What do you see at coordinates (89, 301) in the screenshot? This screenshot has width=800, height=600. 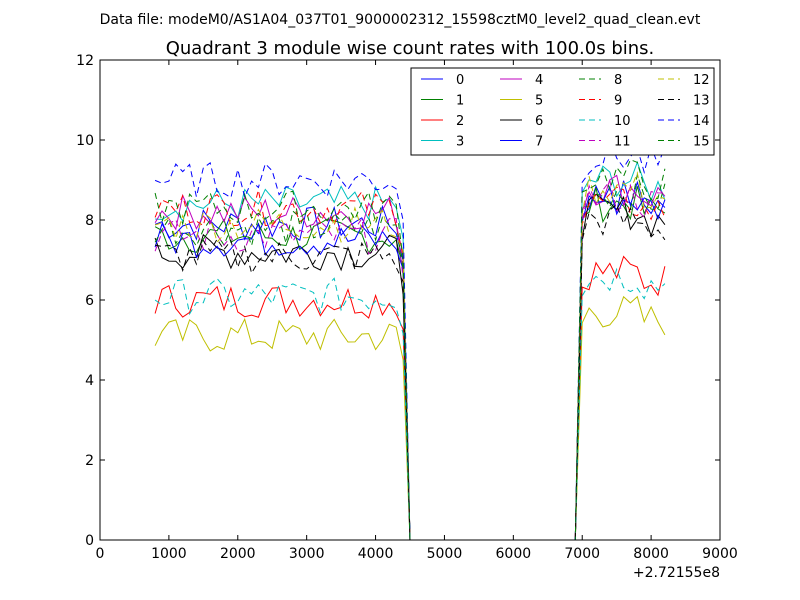 I see `y-tick-label-6: 6` at bounding box center [89, 301].